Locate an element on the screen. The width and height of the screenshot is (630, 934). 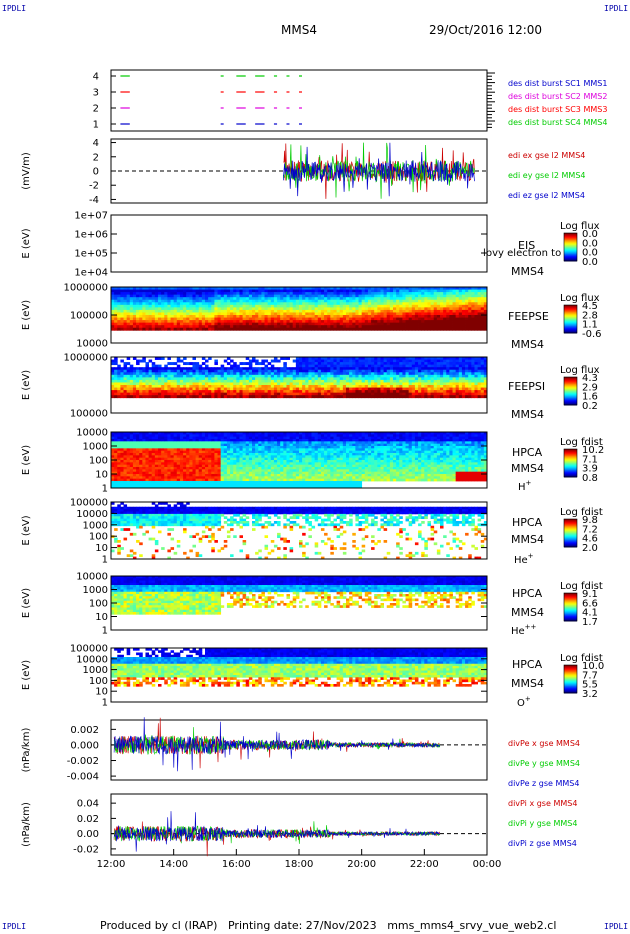
feepsi-colorbar-tick-3: 0.2 is located at coordinates (590, 406).